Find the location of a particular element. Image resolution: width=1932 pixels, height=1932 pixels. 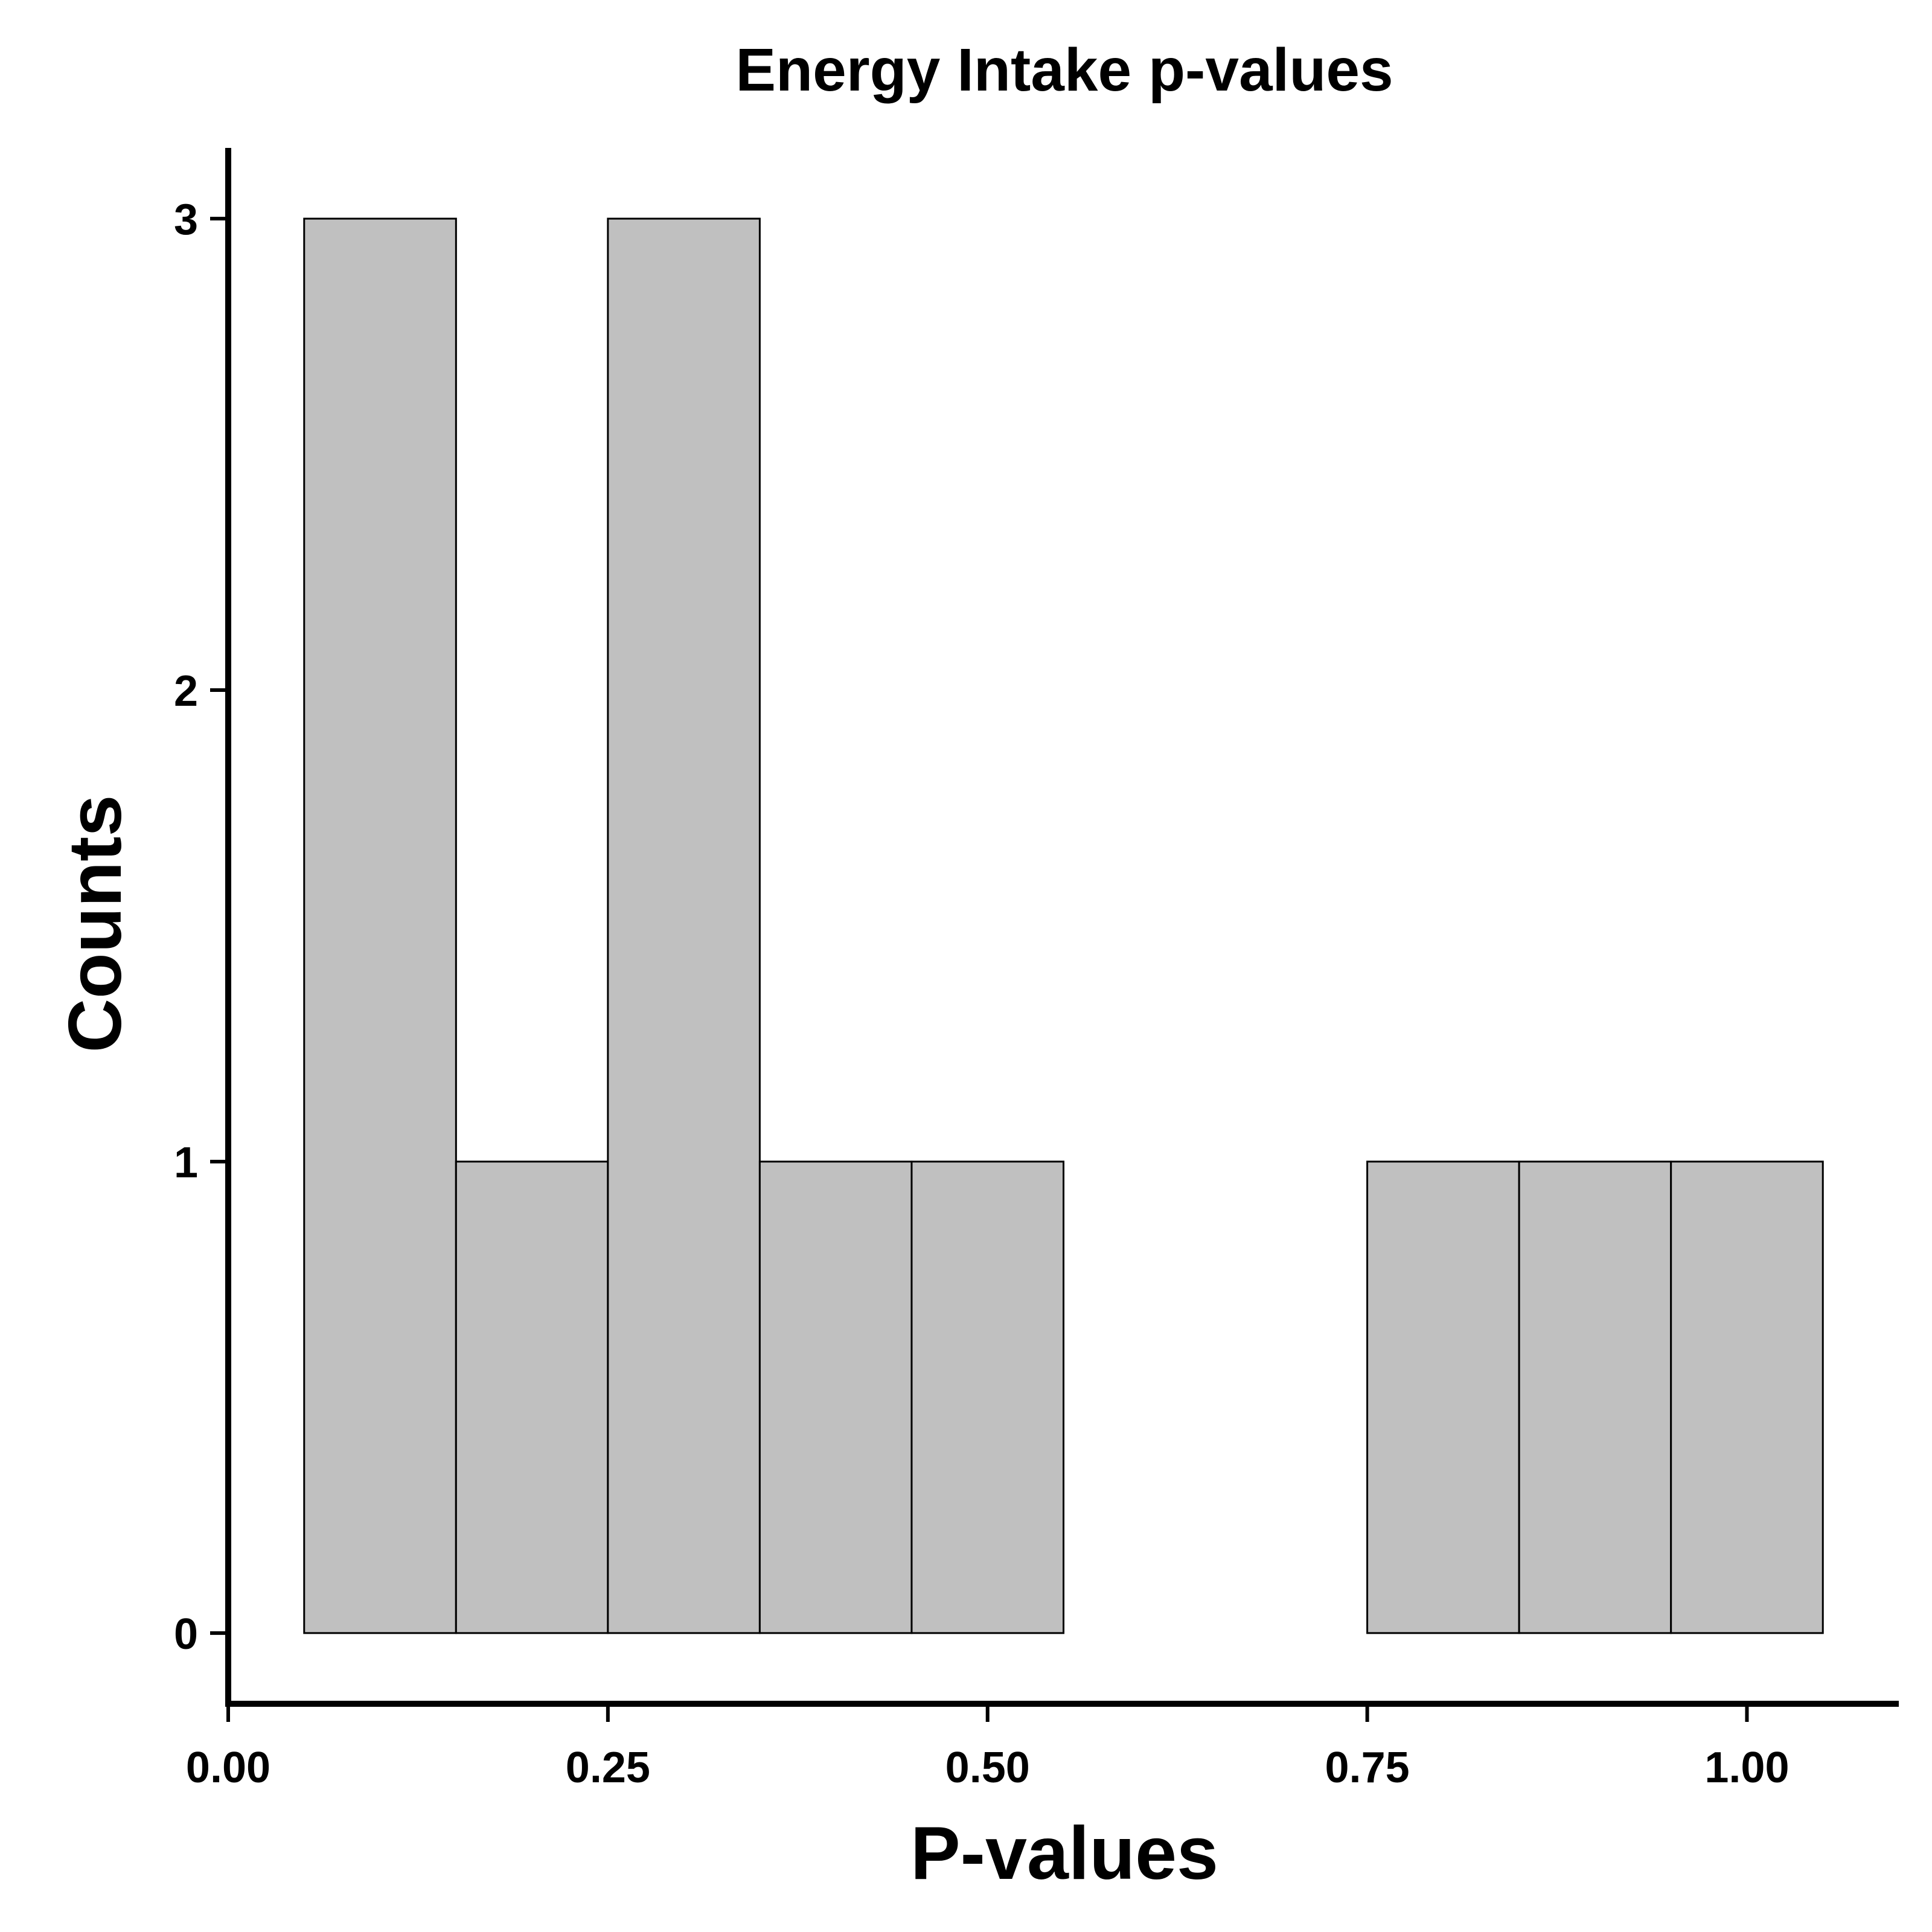

y-tick-label: 0 is located at coordinates (186, 1635).